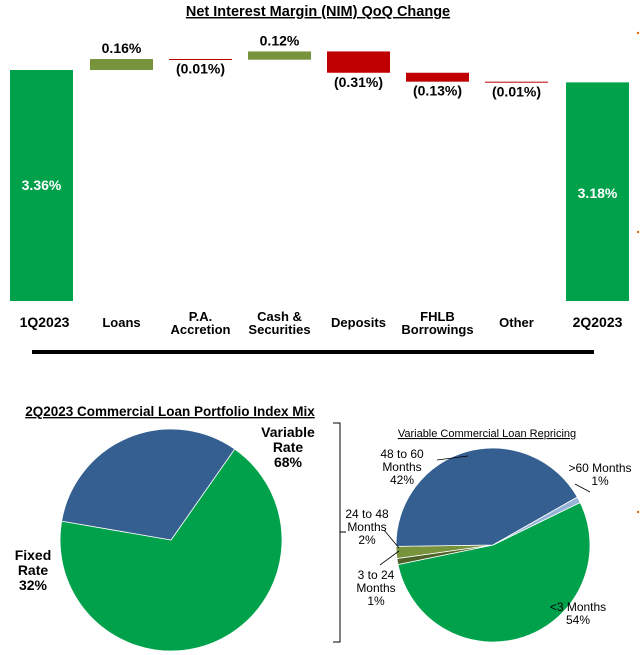  Describe the element at coordinates (367, 514) in the screenshot. I see `pie2-label-24to48-line: 24 to 48` at that location.